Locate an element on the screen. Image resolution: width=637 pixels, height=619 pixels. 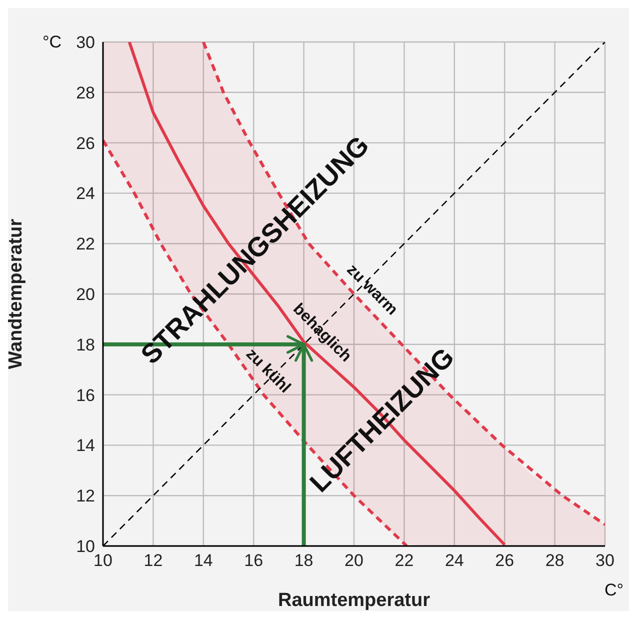
x-tick-label: 26 is located at coordinates (504, 560).